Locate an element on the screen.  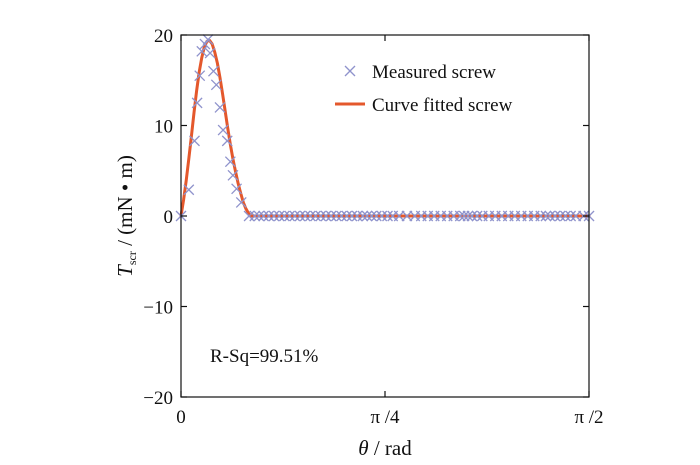
x-tick-label: 0 is located at coordinates (181, 417).